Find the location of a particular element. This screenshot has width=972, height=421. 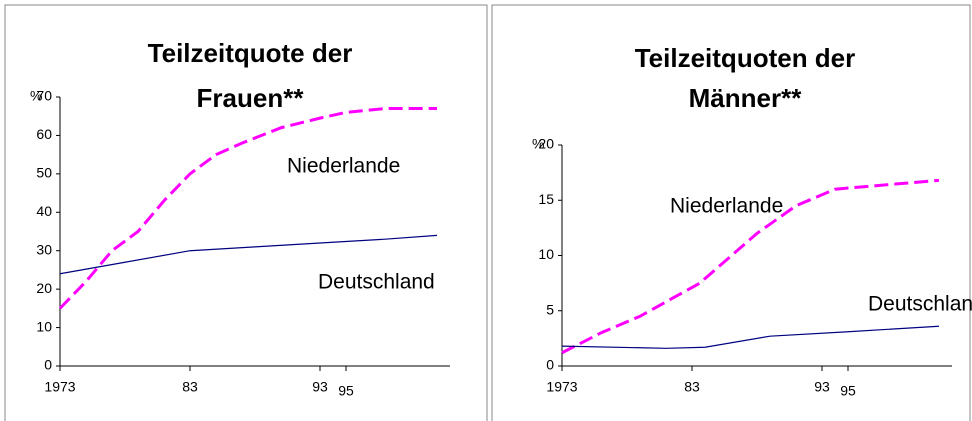

y-tick-label: 70 is located at coordinates (44, 96).